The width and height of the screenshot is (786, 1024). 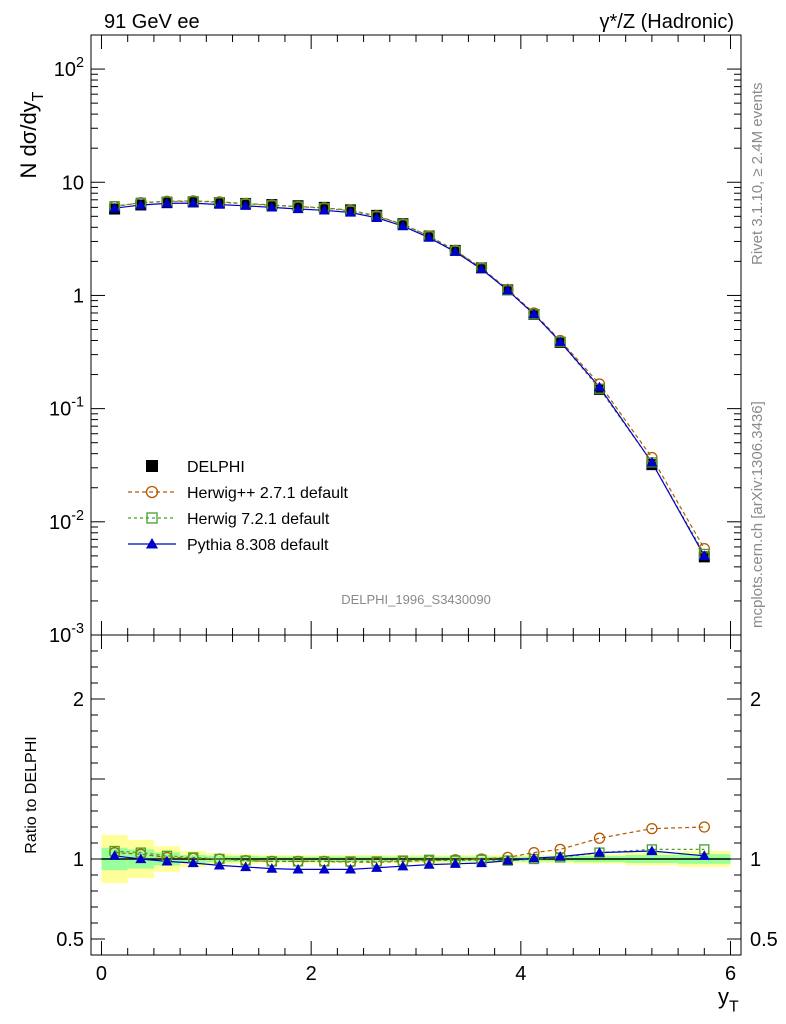 I want to click on y-tick-label: 10², so click(x=69, y=68).